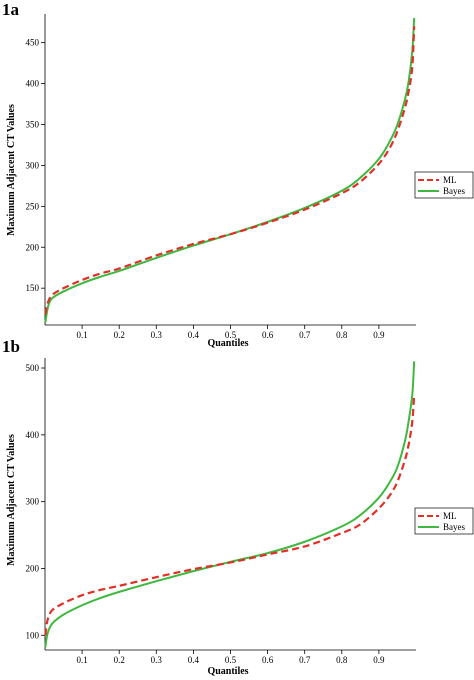 The height and width of the screenshot is (680, 474). I want to click on y-tick-label: 450, so click(33, 43).